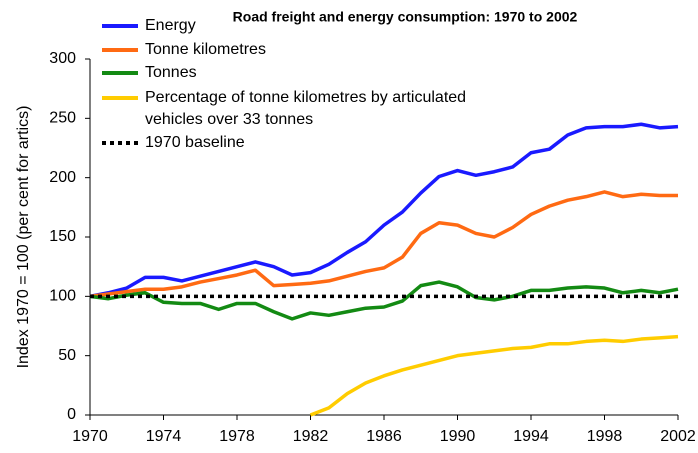  Describe the element at coordinates (311, 436) in the screenshot. I see `x-tick-label: 1982` at that location.